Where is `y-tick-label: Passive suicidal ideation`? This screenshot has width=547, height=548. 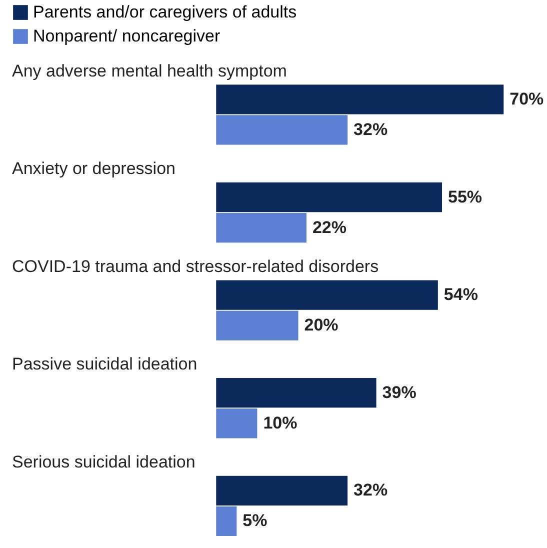 y-tick-label: Passive suicidal ideation is located at coordinates (105, 364).